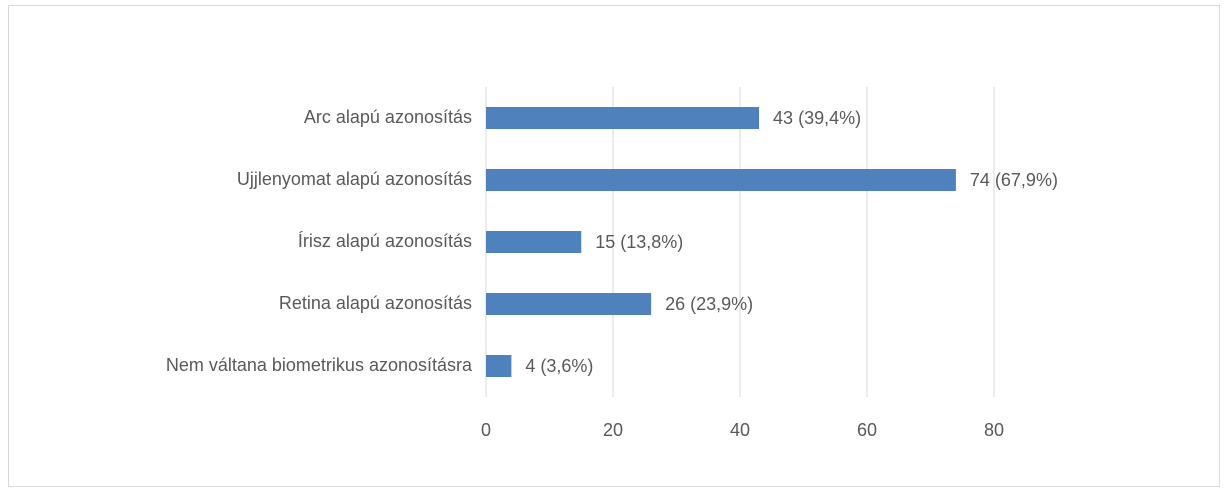  What do you see at coordinates (994, 430) in the screenshot?
I see `x-tick-label: 80` at bounding box center [994, 430].